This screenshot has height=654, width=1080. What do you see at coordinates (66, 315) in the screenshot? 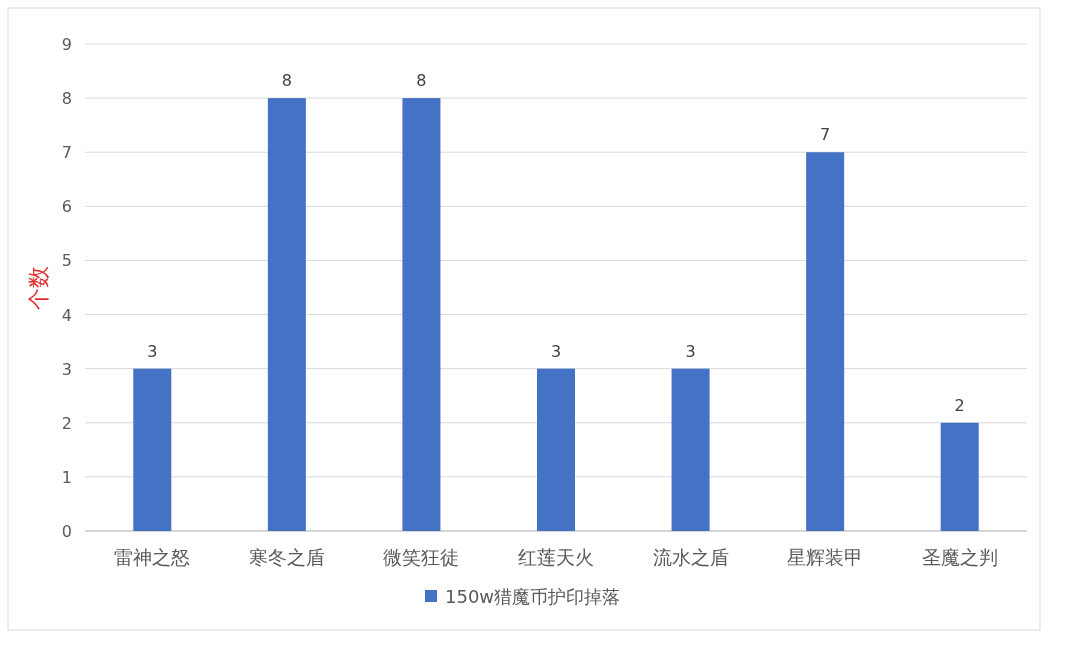
I see `y-tick-label: 4` at bounding box center [66, 315].